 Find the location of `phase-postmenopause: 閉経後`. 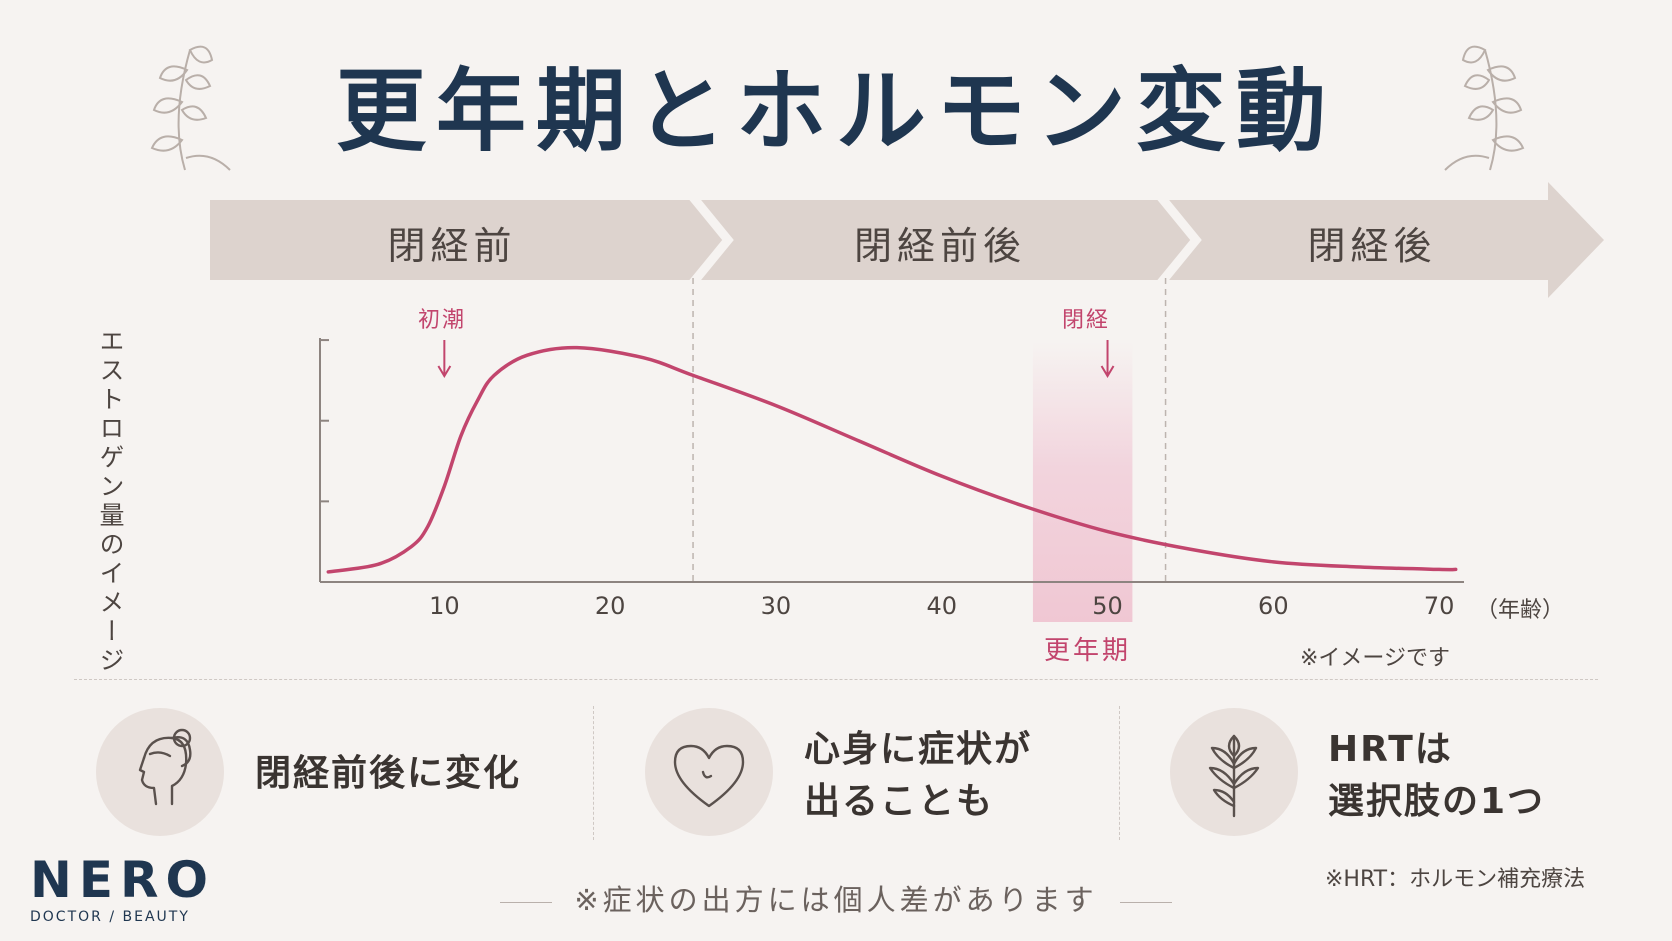

phase-postmenopause: 閉経後 is located at coordinates (1372, 246).